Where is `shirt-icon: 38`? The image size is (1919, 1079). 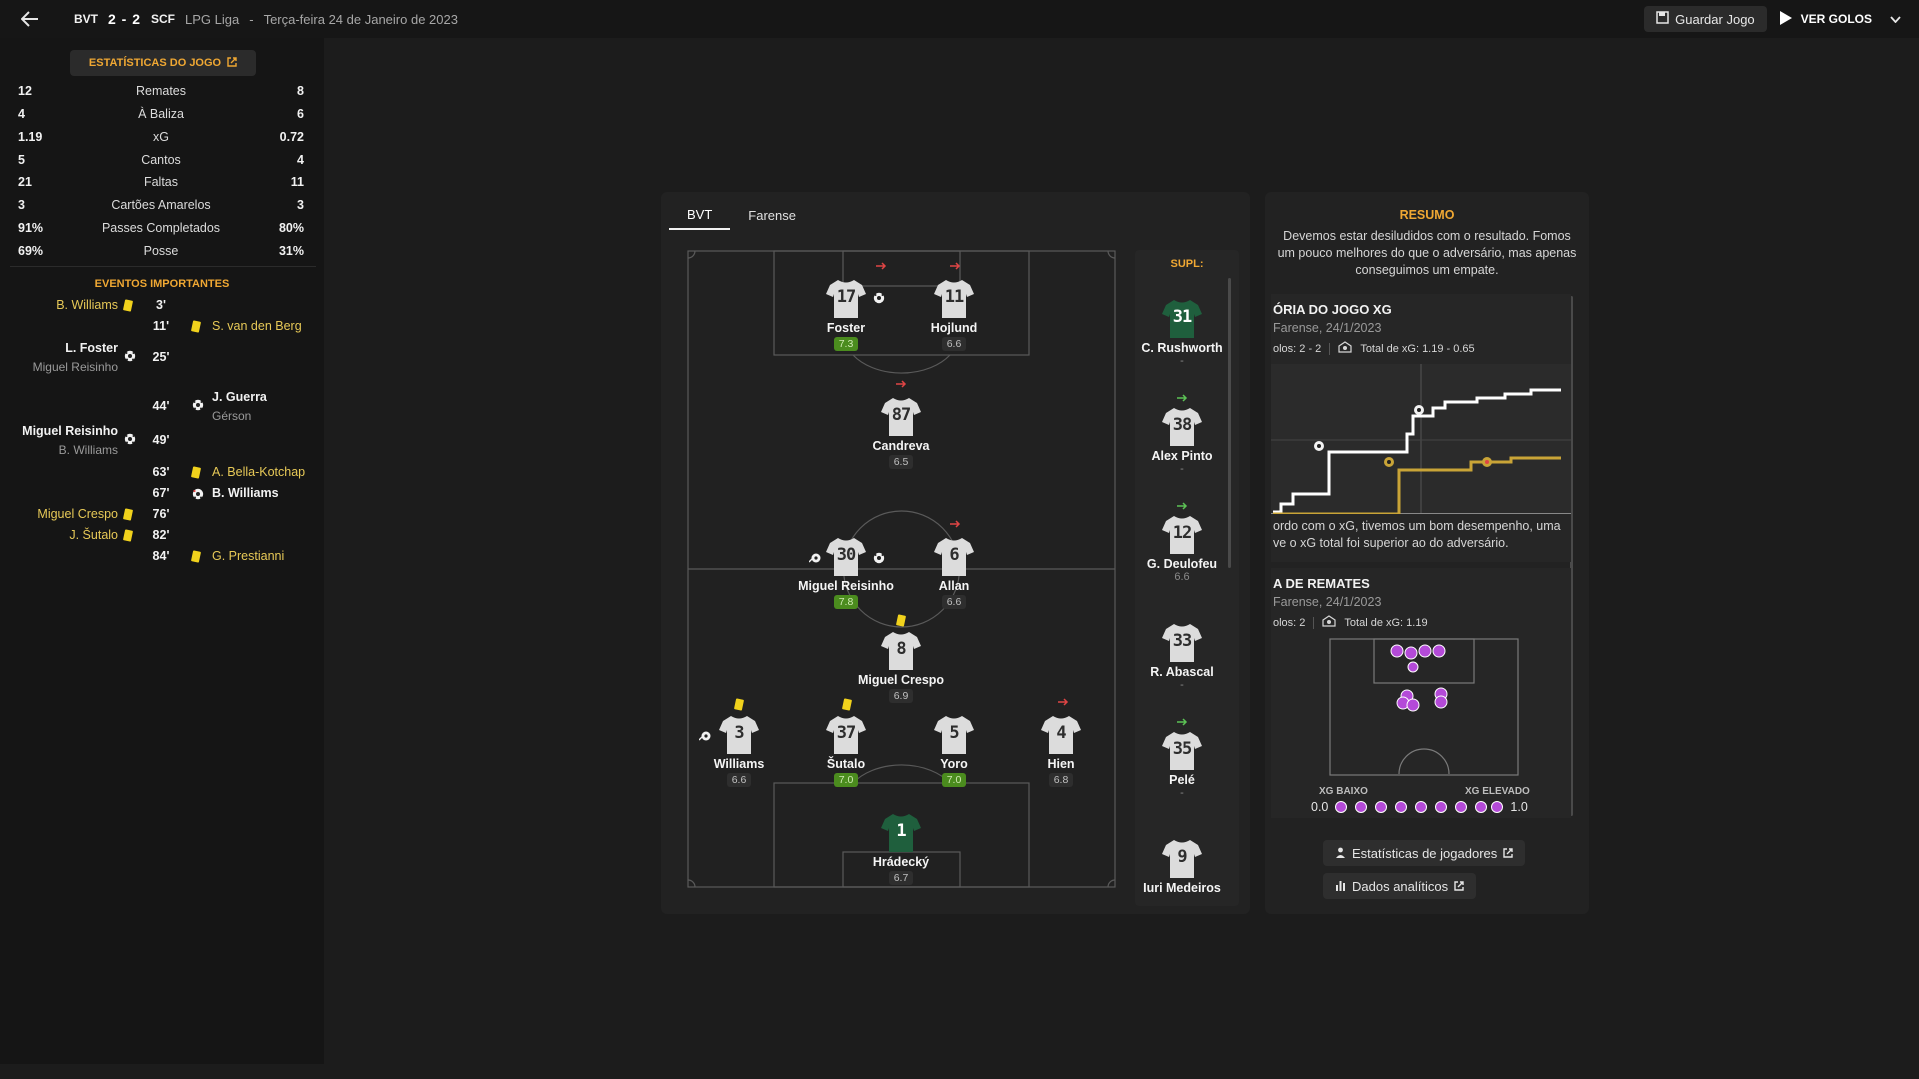
shirt-icon: 38 is located at coordinates (1182, 426).